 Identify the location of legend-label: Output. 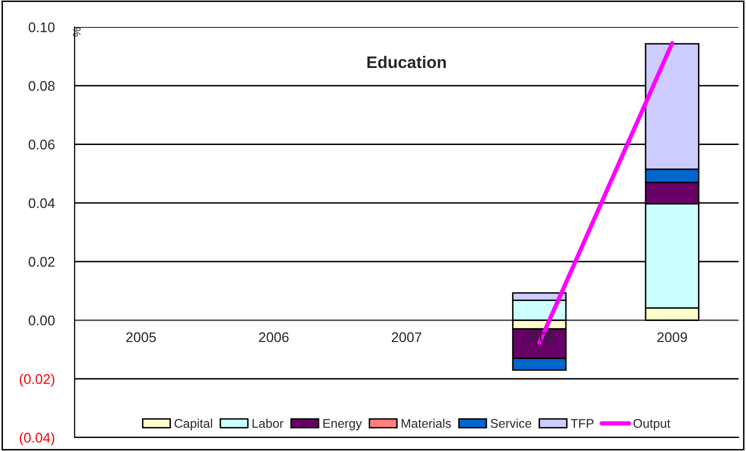
(652, 424).